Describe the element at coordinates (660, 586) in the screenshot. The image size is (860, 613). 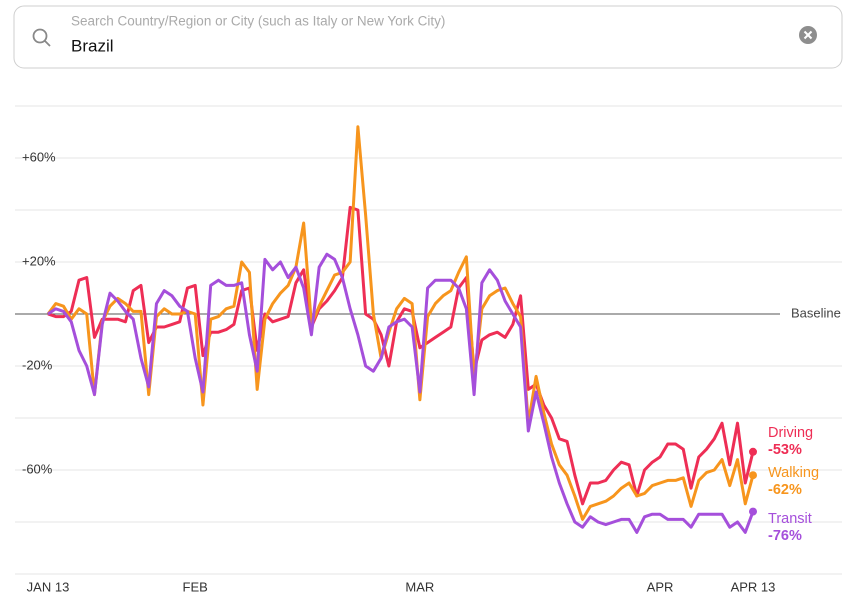
I see `x-tick-label: APR` at that location.